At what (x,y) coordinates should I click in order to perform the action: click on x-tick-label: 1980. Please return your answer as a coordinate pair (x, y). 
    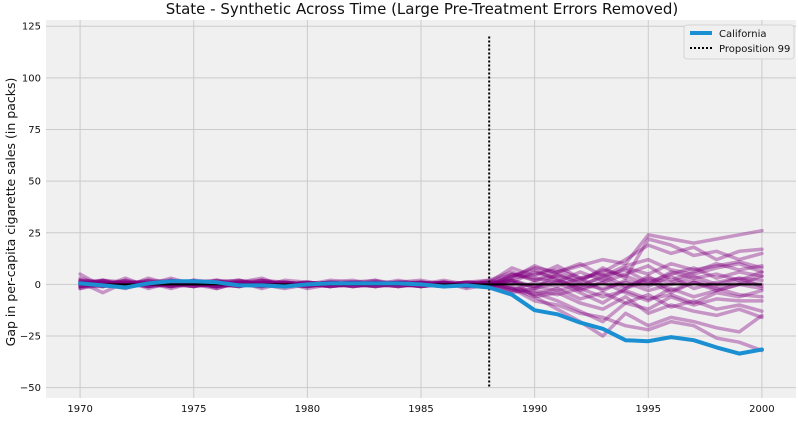
    Looking at the image, I should click on (307, 409).